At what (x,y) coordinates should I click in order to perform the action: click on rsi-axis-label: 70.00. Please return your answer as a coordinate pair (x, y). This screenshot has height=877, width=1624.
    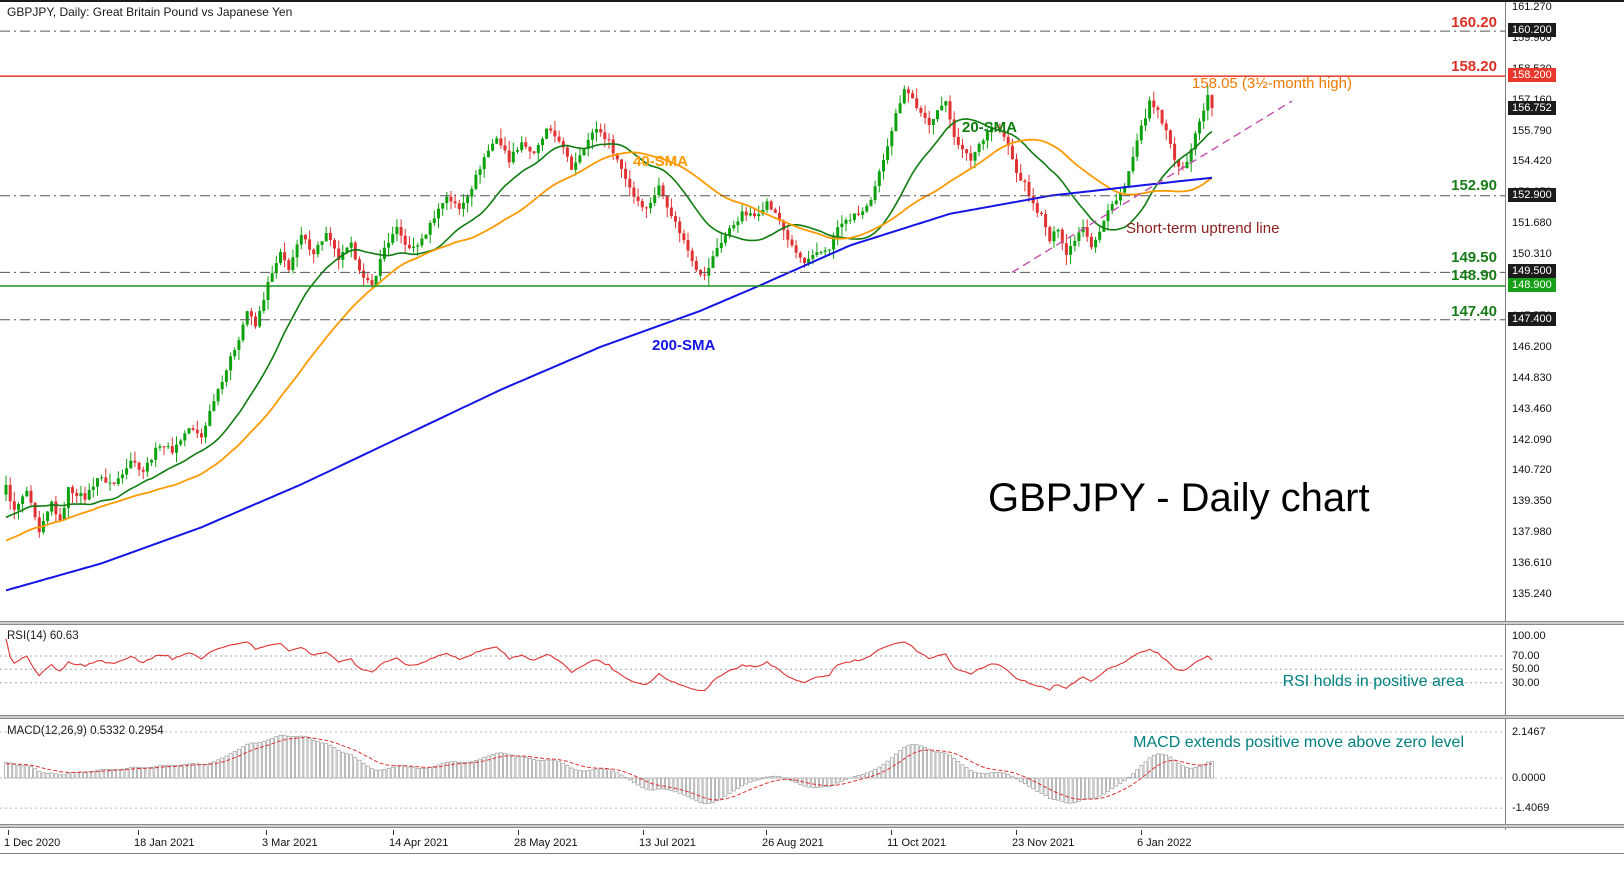
    Looking at the image, I should click on (1526, 656).